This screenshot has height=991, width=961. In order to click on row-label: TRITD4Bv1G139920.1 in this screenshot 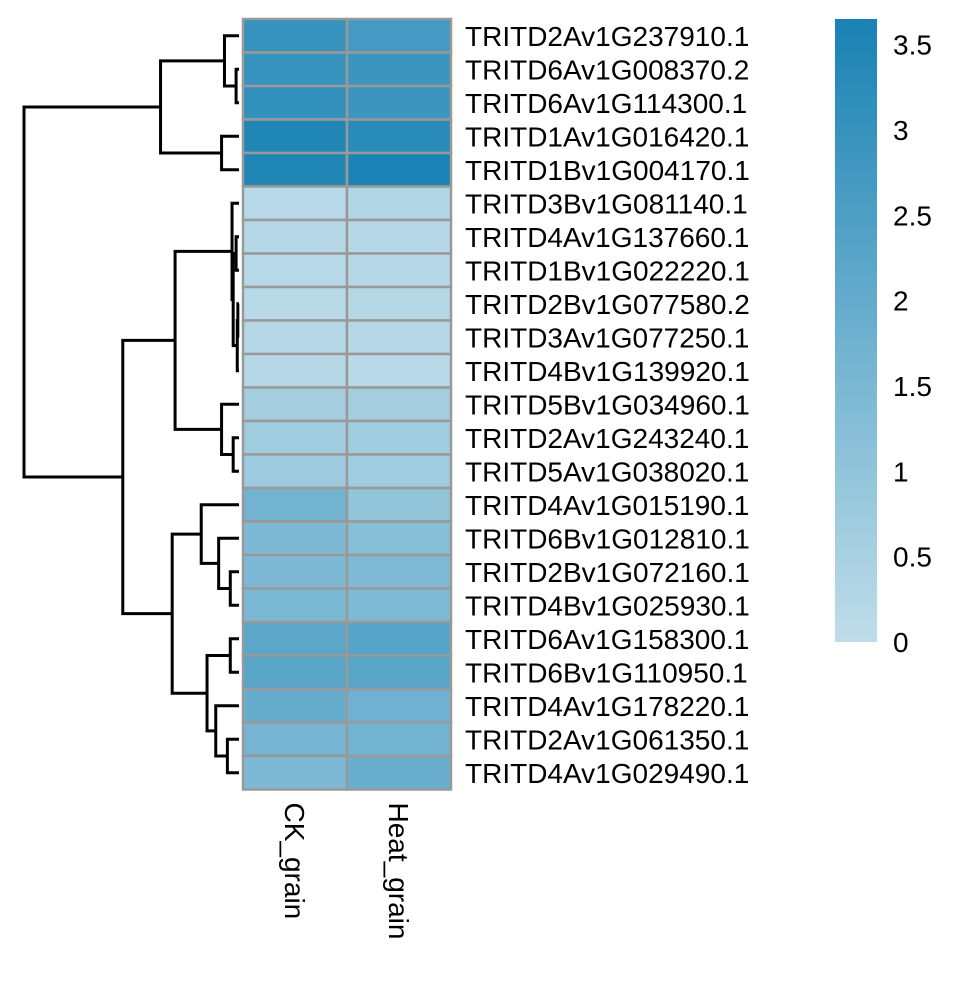, I will do `click(607, 371)`.